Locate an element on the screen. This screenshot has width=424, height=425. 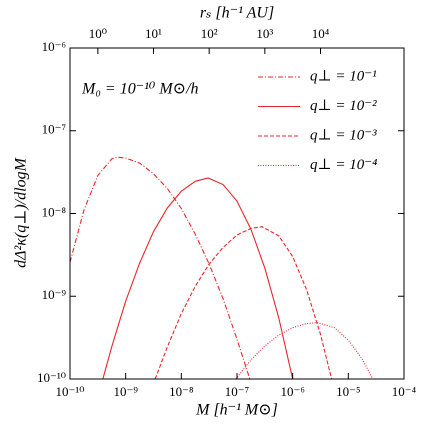
x-tick-label: 10⁻⁴ is located at coordinates (404, 391).